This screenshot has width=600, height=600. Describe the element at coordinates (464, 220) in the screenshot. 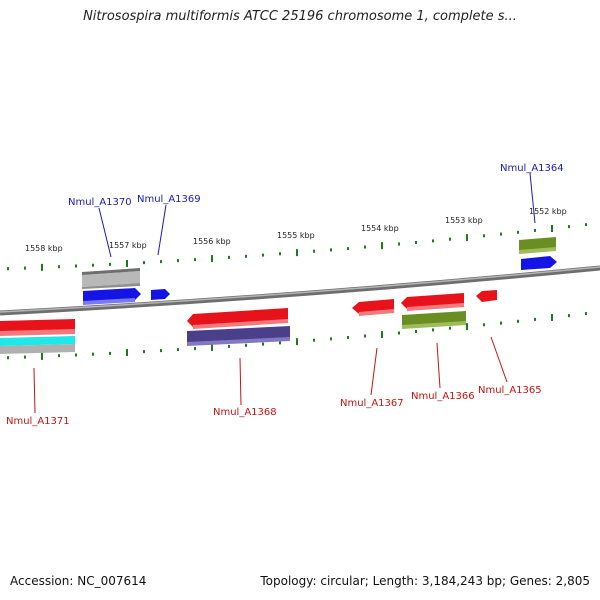

I see `scale-label-1553: 1553 kbp` at that location.